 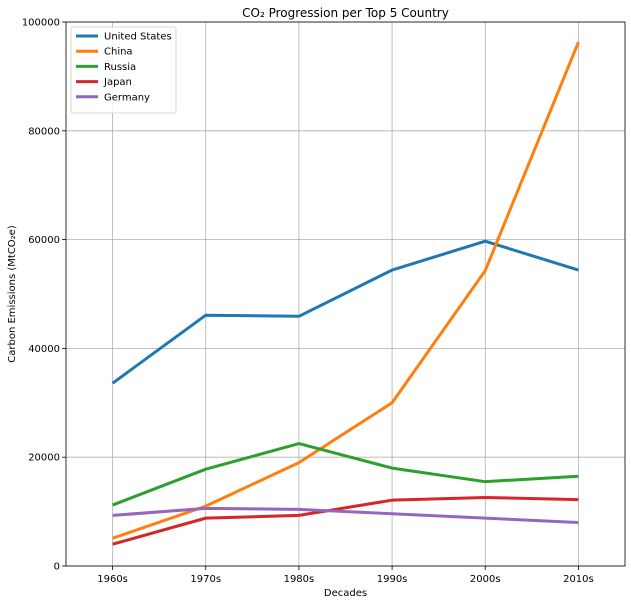 What do you see at coordinates (138, 37) in the screenshot?
I see `legend-label: United States` at bounding box center [138, 37].